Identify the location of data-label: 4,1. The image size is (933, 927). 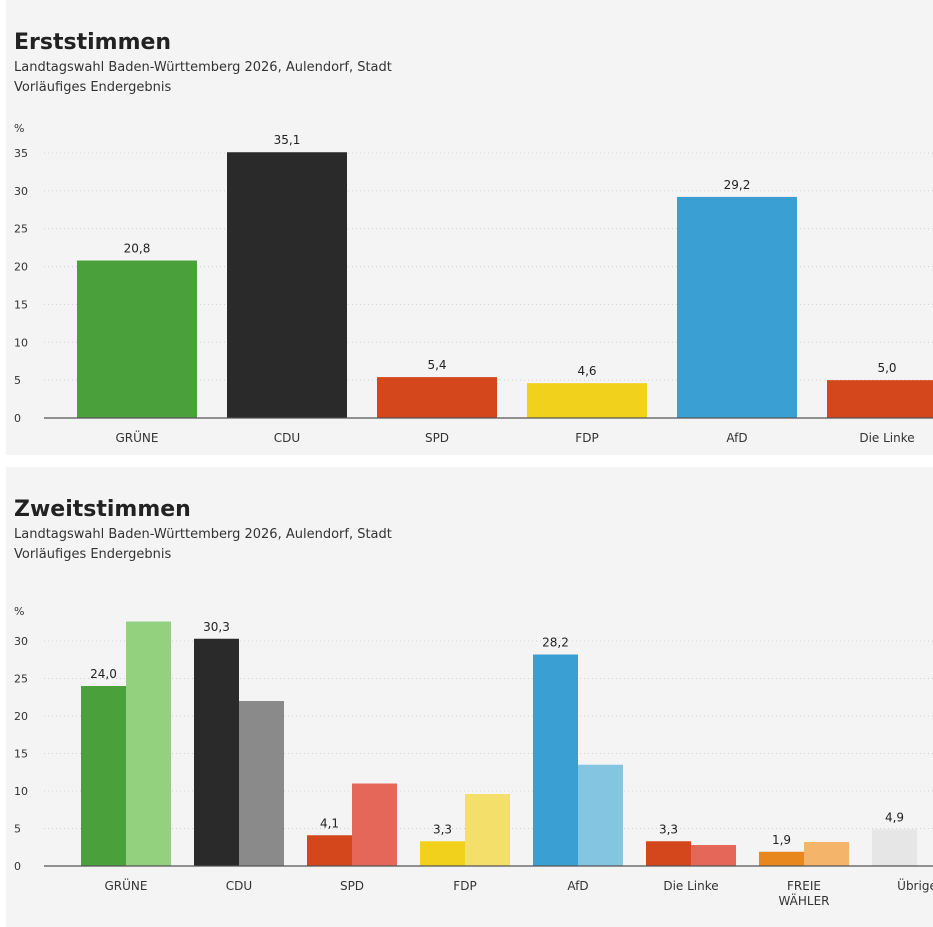
(329, 823).